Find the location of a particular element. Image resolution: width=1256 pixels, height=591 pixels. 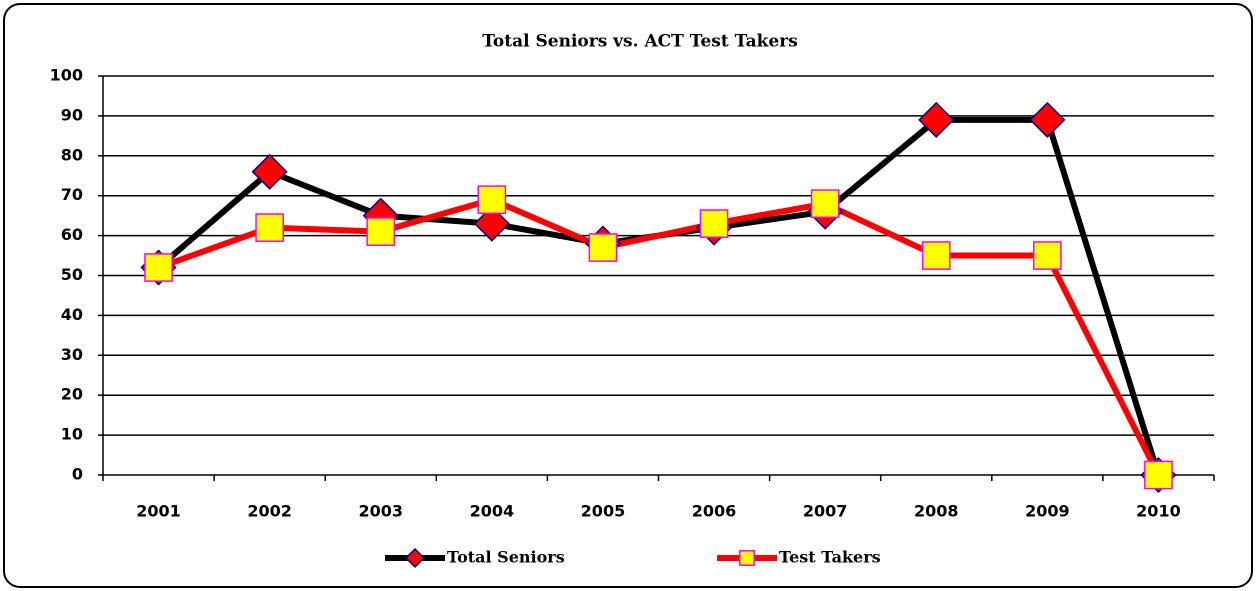

x-tick-label: 2004 is located at coordinates (492, 511).